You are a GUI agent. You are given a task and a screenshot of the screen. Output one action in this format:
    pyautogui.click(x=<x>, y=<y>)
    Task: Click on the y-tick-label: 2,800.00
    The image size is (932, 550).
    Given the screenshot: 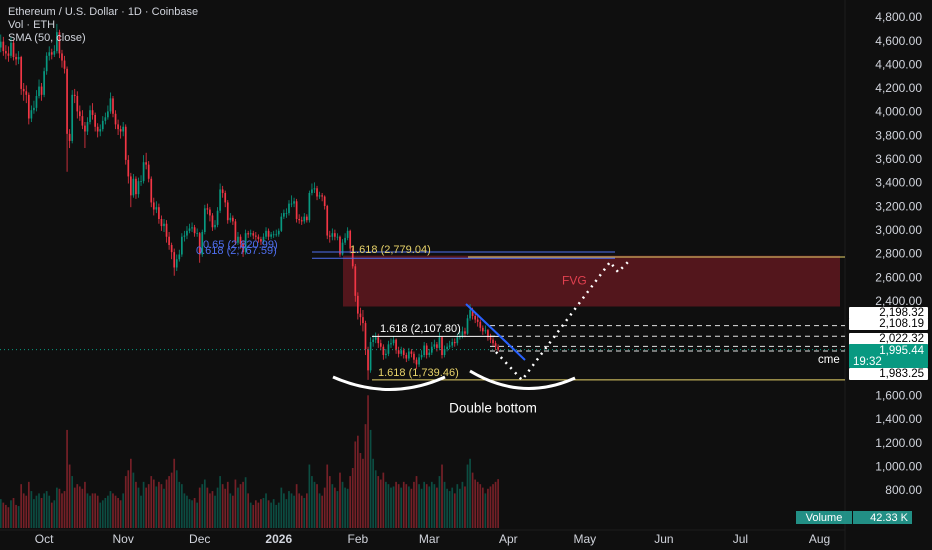 What is the action you would take?
    pyautogui.click(x=898, y=254)
    